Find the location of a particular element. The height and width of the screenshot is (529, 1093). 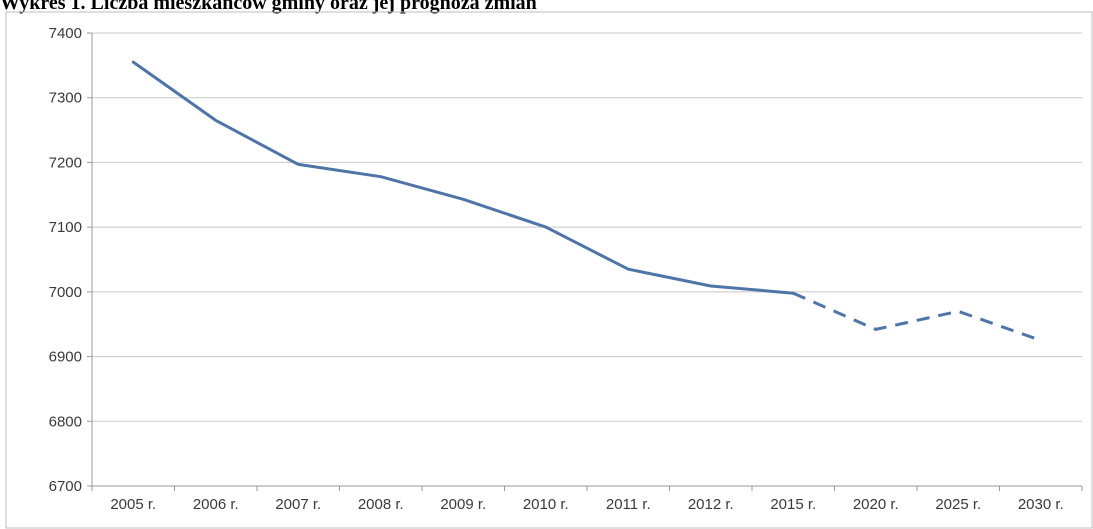

y-tick-label: 6700 is located at coordinates (65, 486).